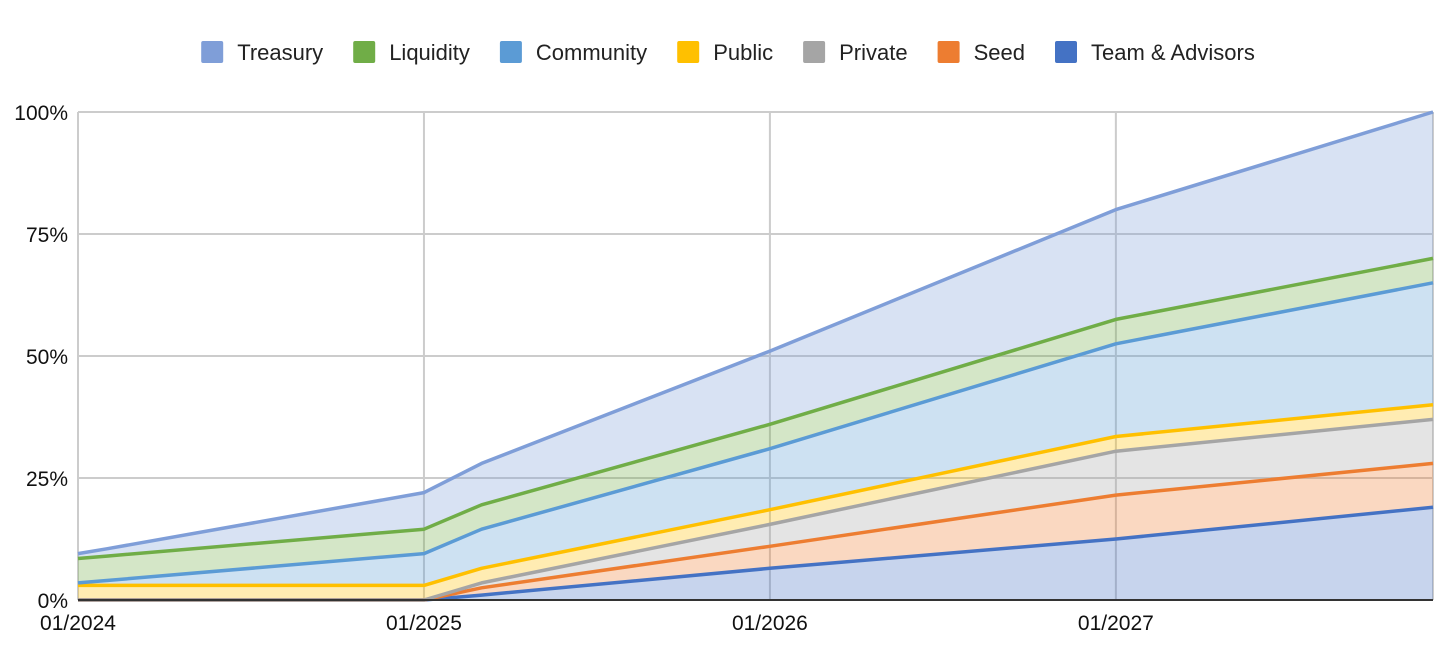  I want to click on legend-label-liquidity: Liquidity, so click(429, 52).